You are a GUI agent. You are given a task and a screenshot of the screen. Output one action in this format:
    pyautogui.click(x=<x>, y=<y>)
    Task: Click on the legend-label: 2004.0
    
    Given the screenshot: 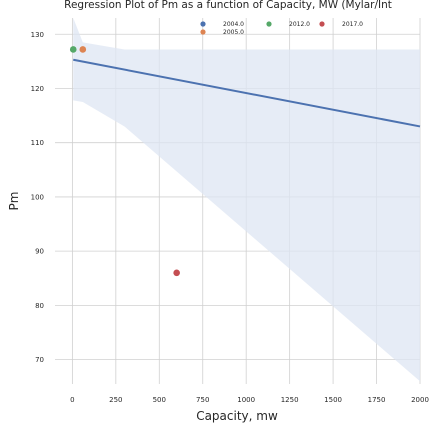 What is the action you would take?
    pyautogui.click(x=233, y=24)
    